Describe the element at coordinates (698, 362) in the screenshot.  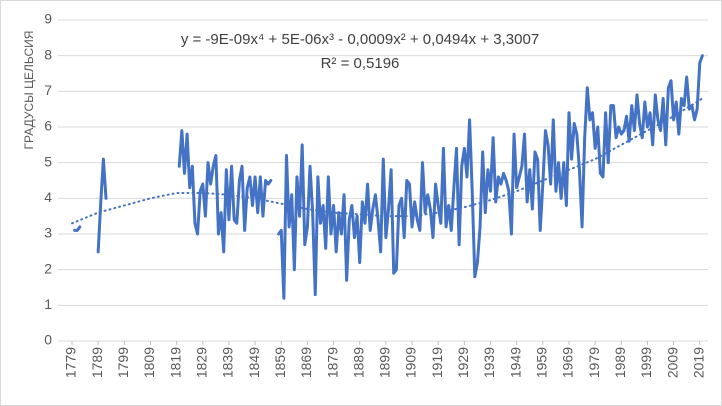
I see `x-tick-label: 2019` at that location.